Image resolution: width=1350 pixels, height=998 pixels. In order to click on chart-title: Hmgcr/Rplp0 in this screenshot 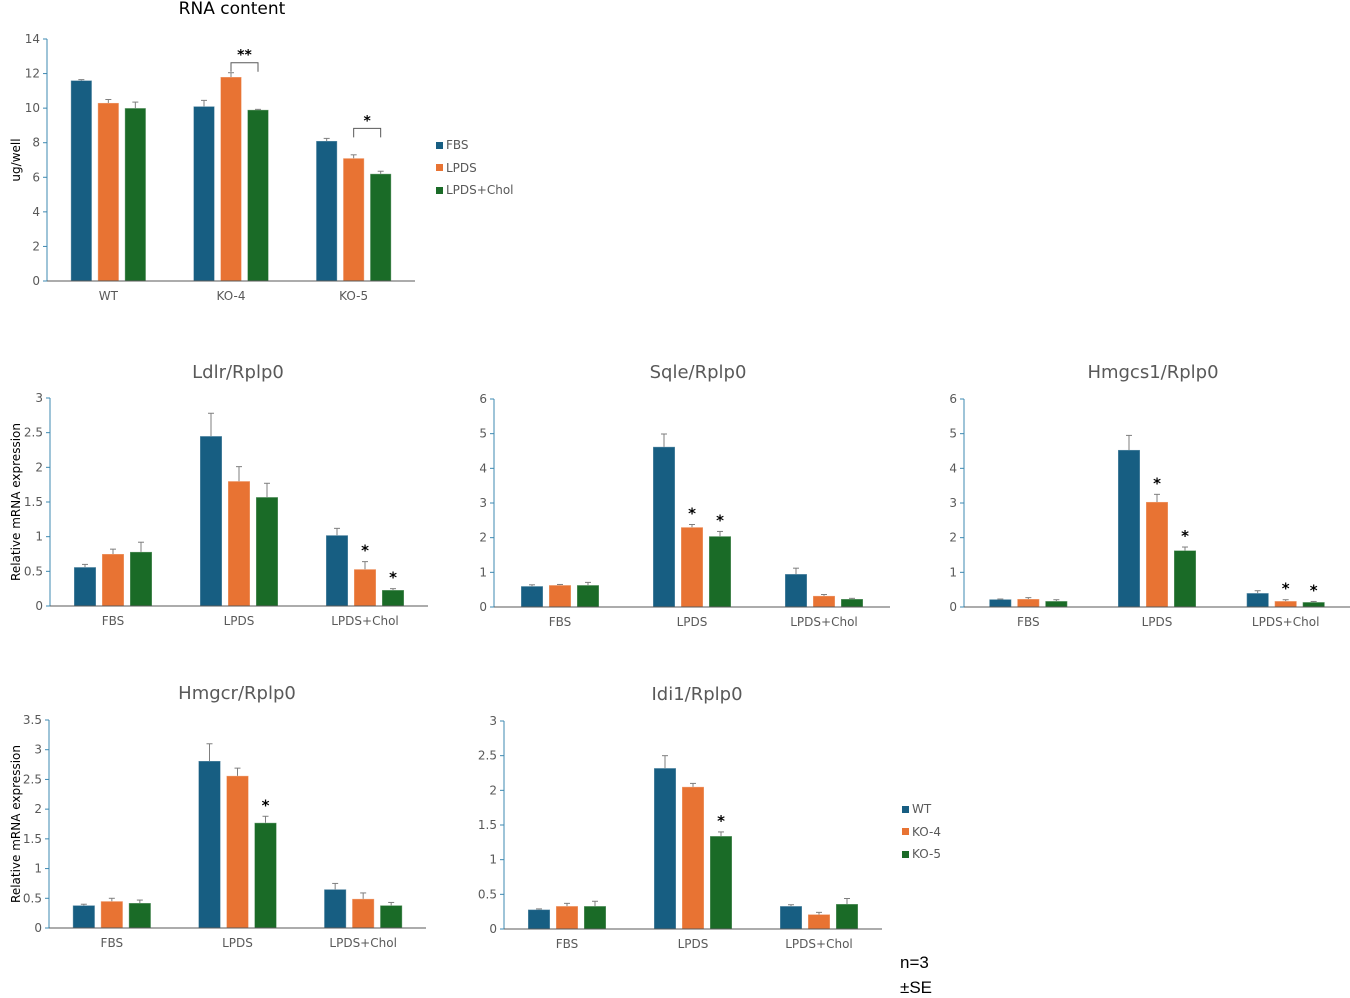, I will do `click(237, 693)`.